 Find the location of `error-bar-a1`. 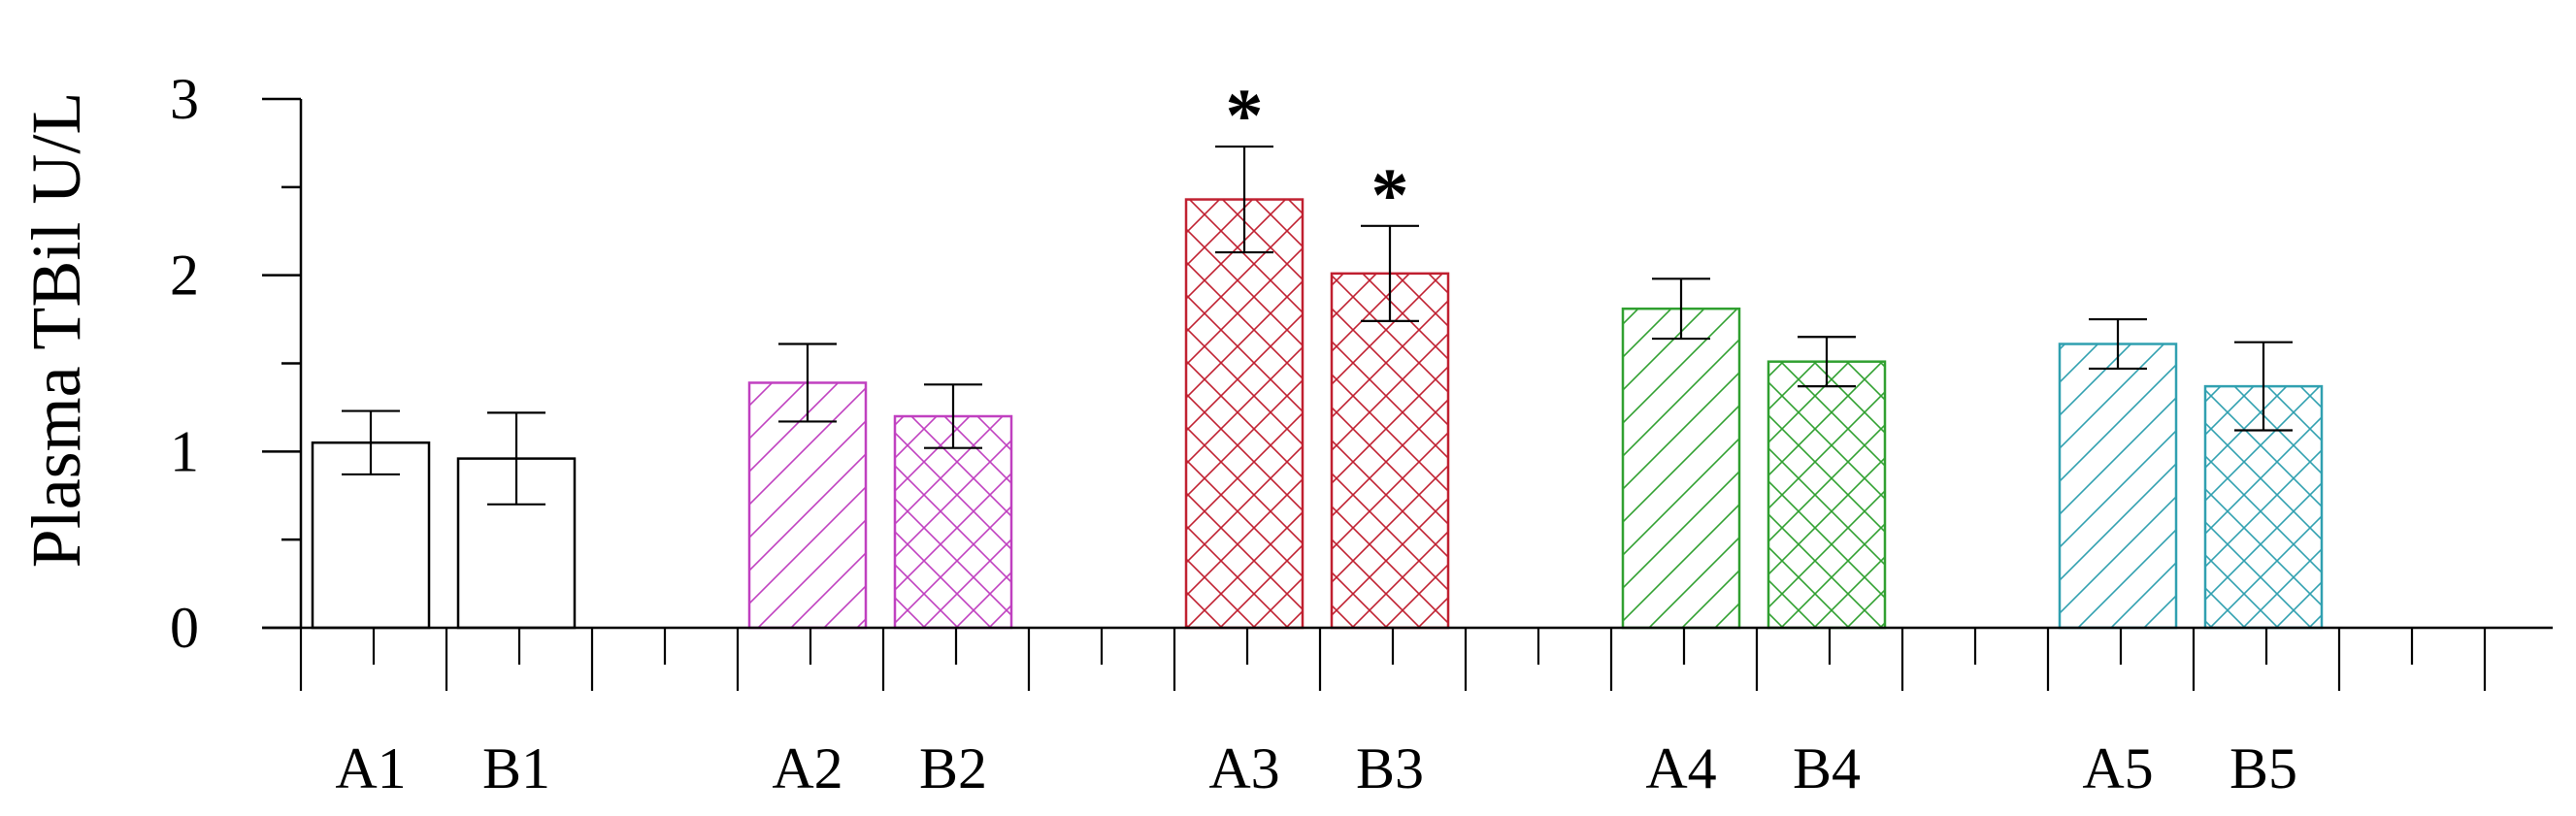

error-bar-a1 is located at coordinates (371, 442).